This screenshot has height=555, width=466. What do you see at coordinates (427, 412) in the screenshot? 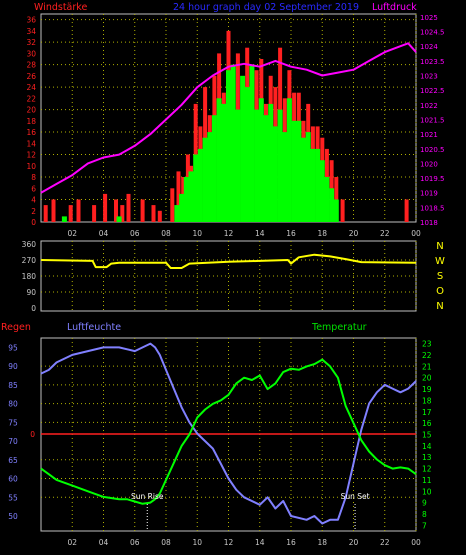
I see `temperature-y-tick-label: 17` at bounding box center [427, 412].